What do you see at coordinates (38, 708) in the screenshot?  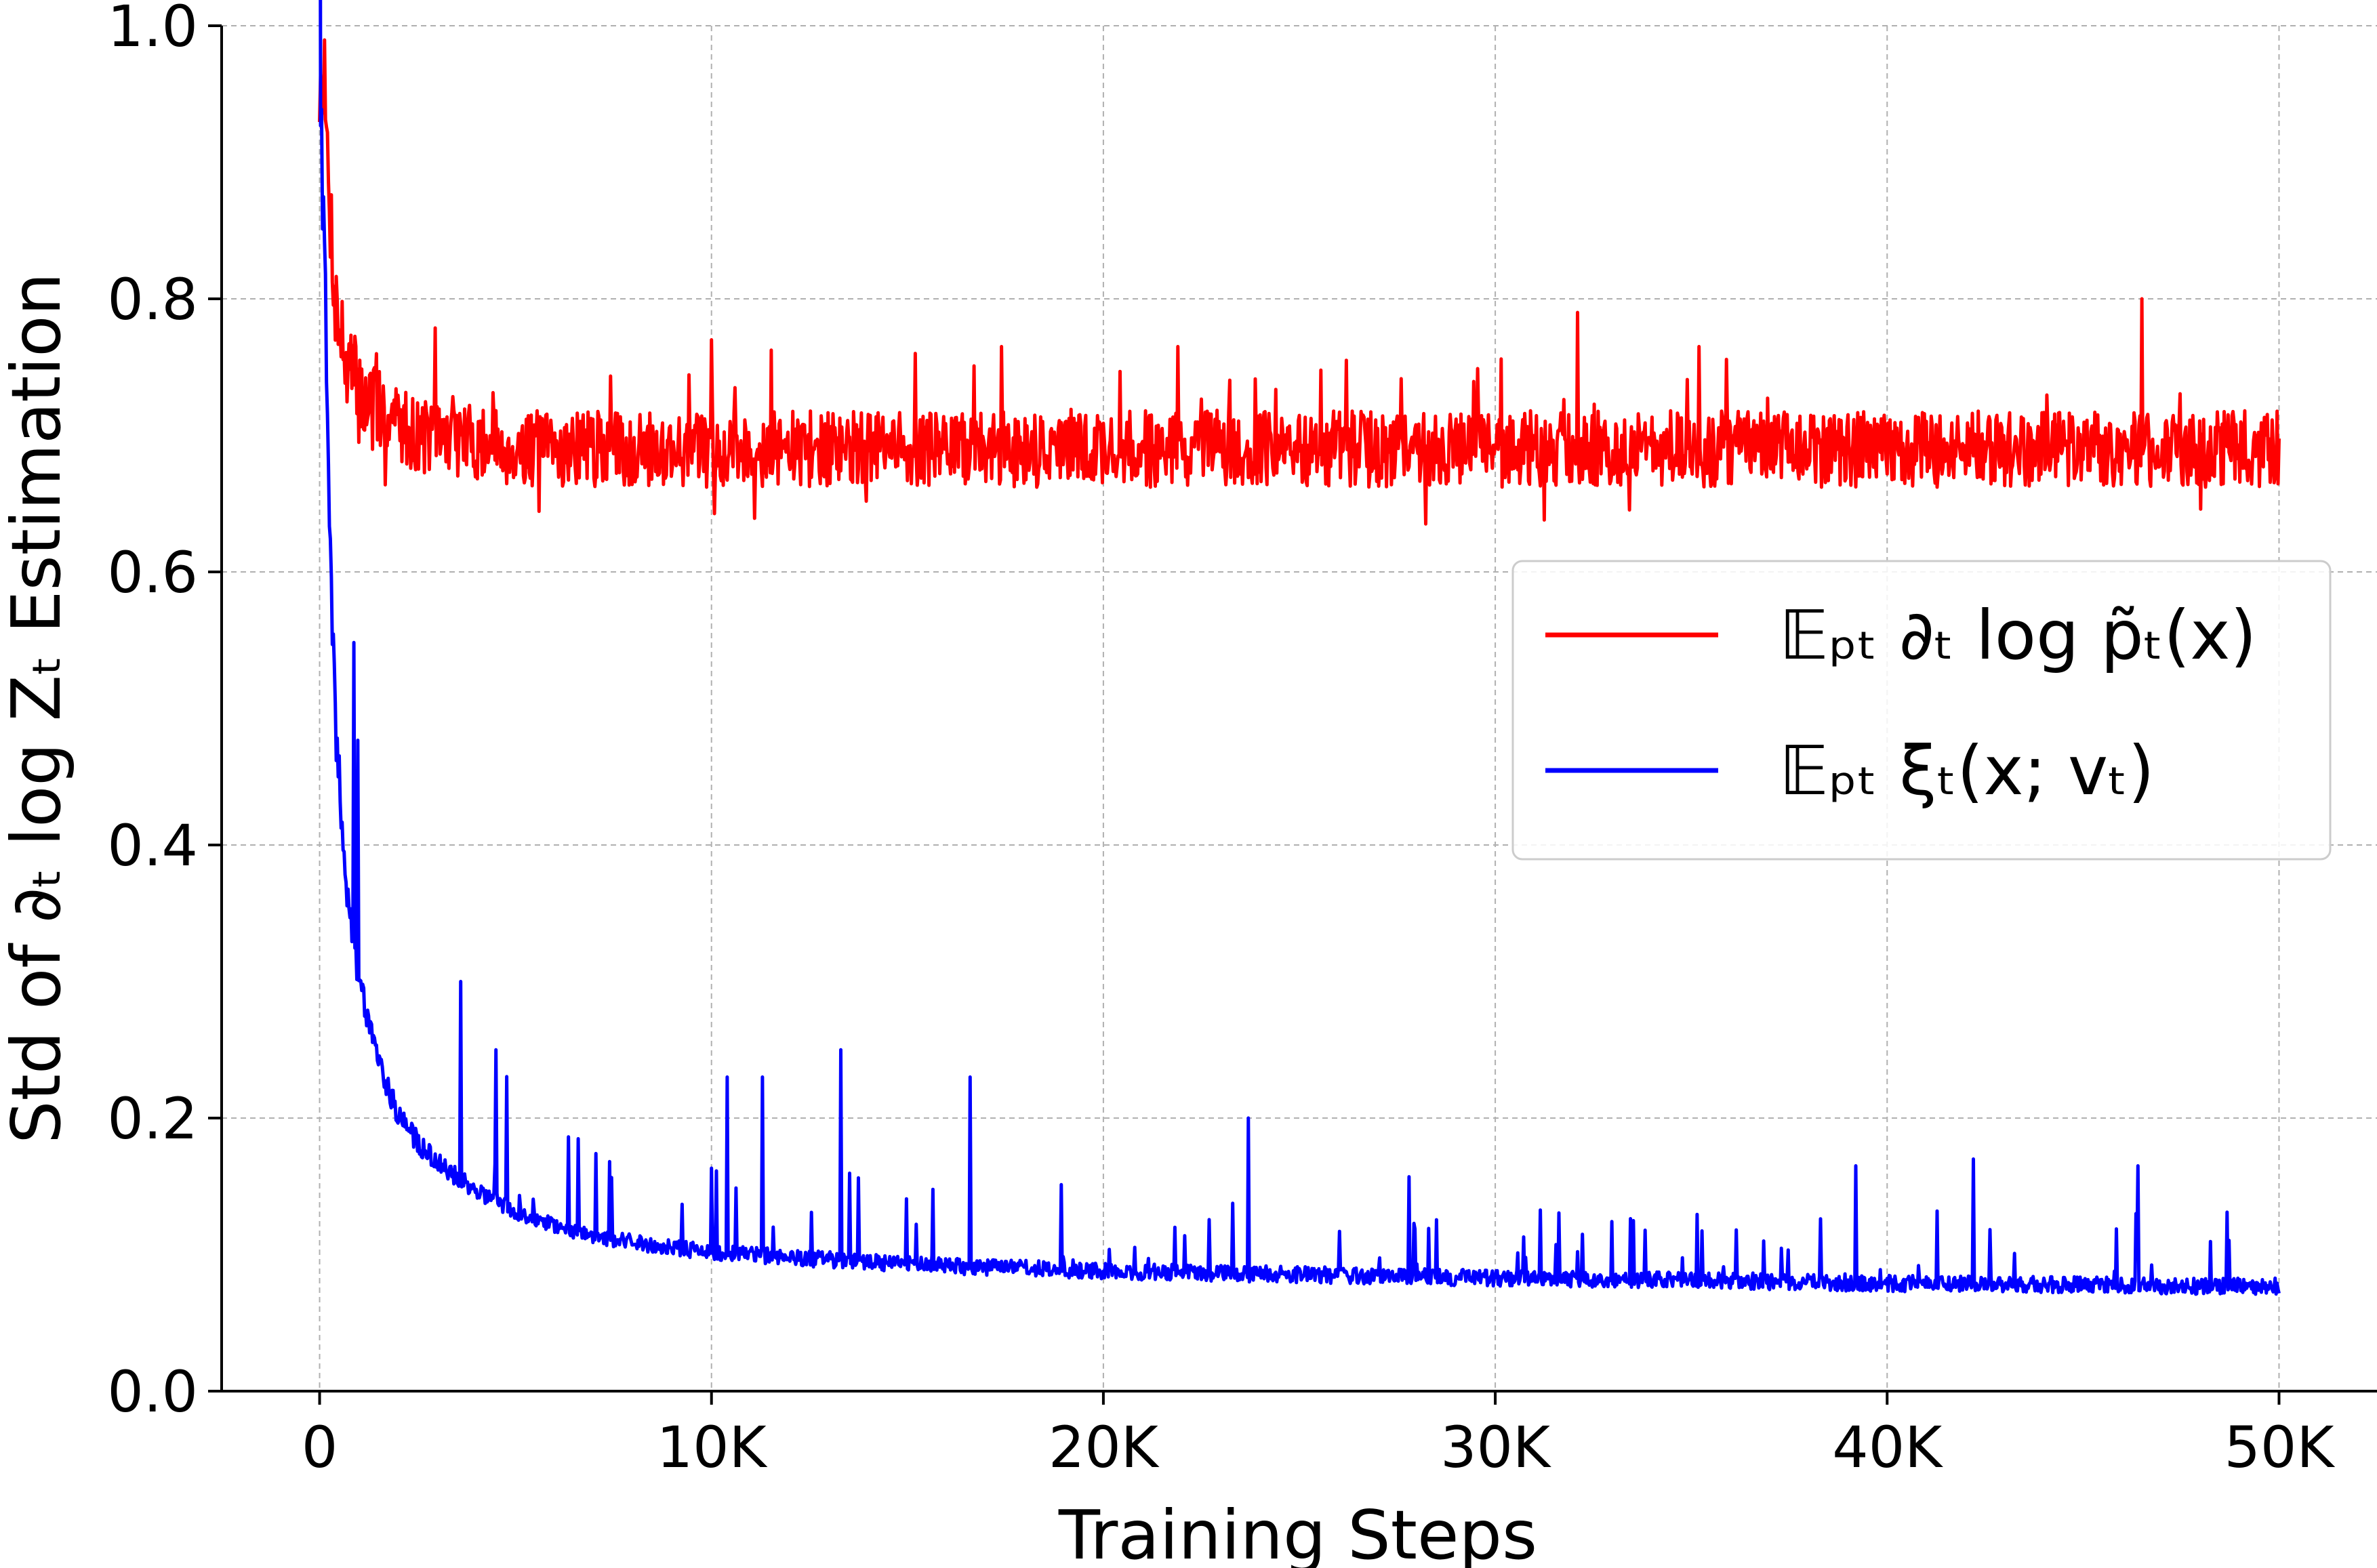 I see `y-axis-title: Std of ∂ₜ log Zₜ Estimation` at bounding box center [38, 708].